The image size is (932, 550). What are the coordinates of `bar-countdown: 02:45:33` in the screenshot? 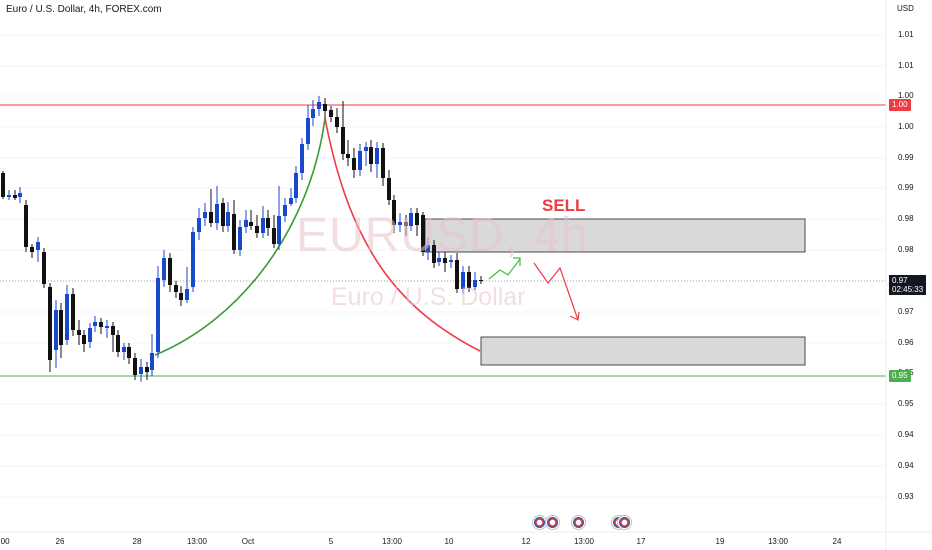 It's located at (908, 289).